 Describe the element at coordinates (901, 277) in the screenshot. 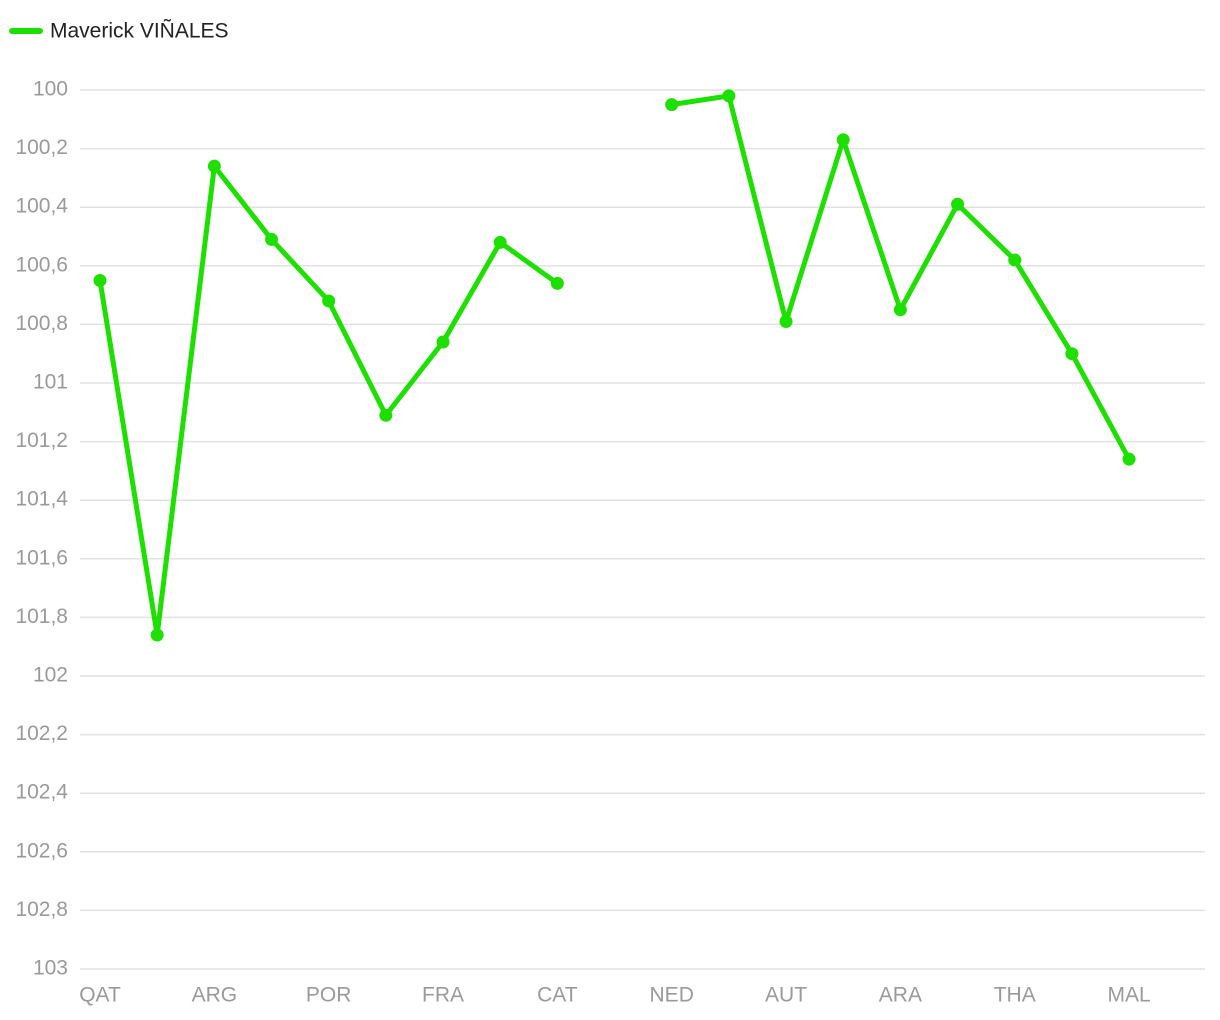

I see `series-line` at that location.